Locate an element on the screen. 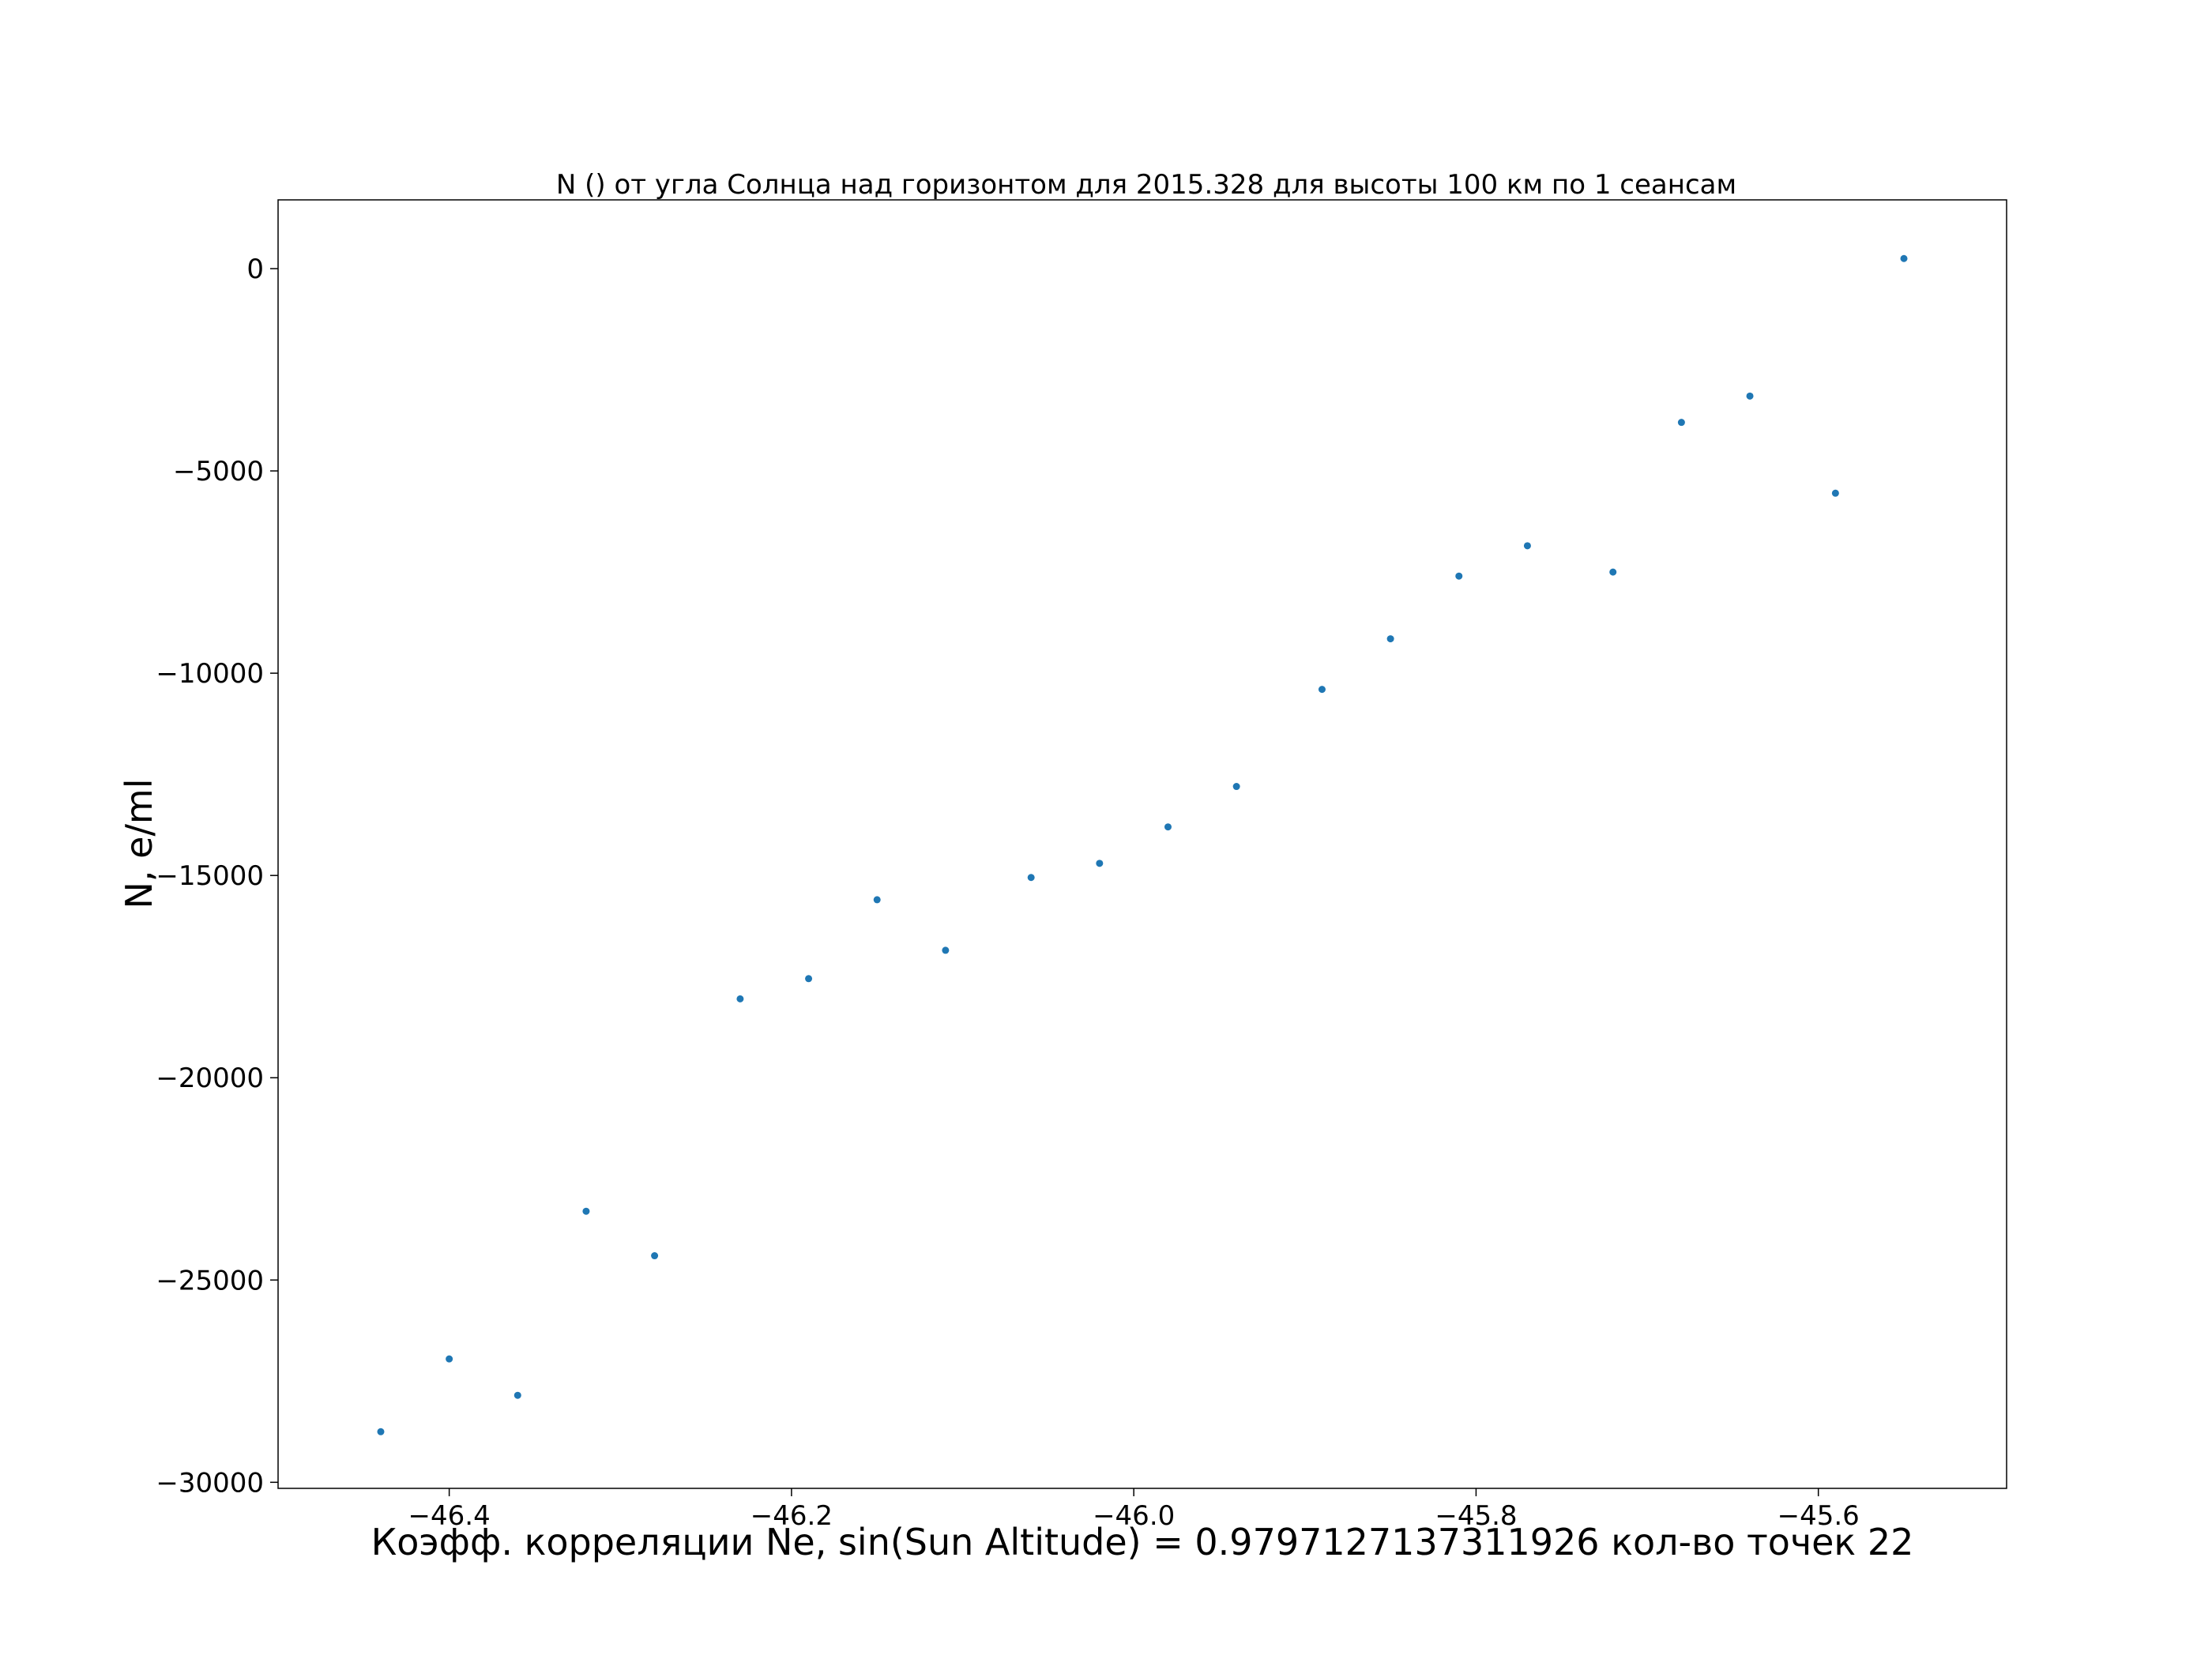 The width and height of the screenshot is (2212, 1659). y-axis-ticks: 0 −5000 −10000 −15000 −20000 −25000 −30000 is located at coordinates (217, 876).